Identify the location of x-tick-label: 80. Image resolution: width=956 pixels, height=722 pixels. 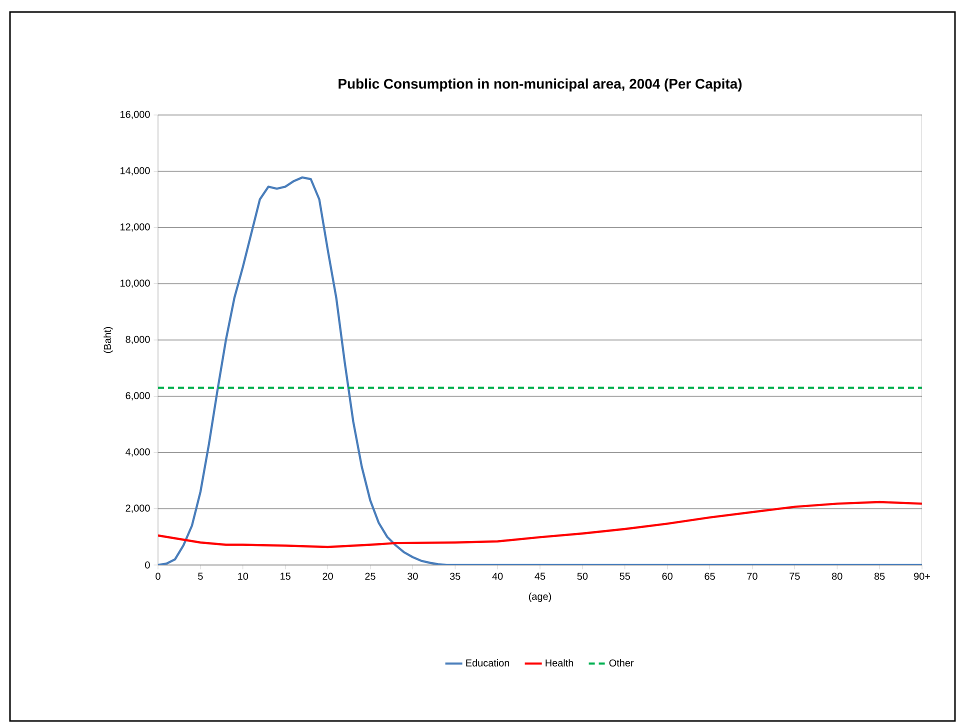
(837, 576).